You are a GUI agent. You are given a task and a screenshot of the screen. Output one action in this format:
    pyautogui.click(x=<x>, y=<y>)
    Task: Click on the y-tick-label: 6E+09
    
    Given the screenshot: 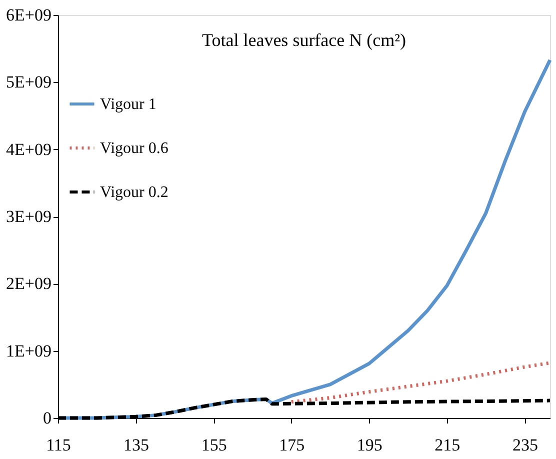 What is the action you would take?
    pyautogui.click(x=29, y=15)
    